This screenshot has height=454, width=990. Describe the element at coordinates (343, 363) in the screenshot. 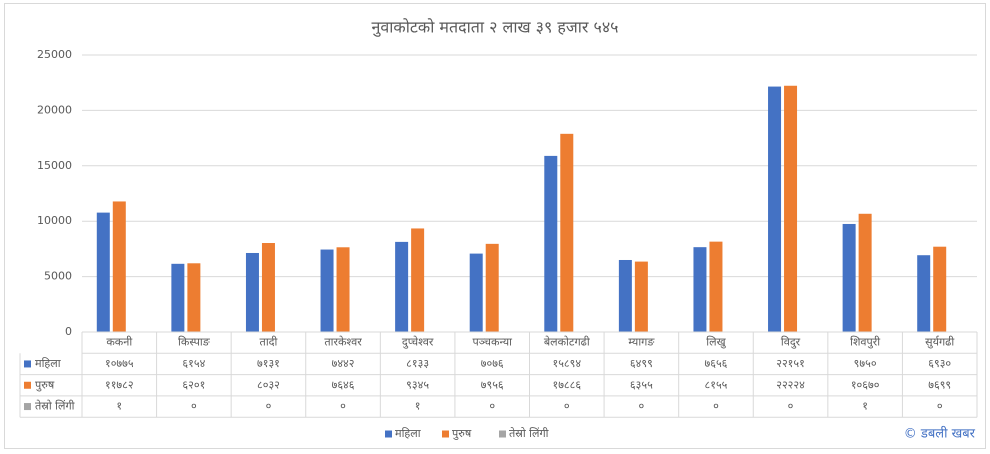

I see `table-value: ७४४२` at that location.